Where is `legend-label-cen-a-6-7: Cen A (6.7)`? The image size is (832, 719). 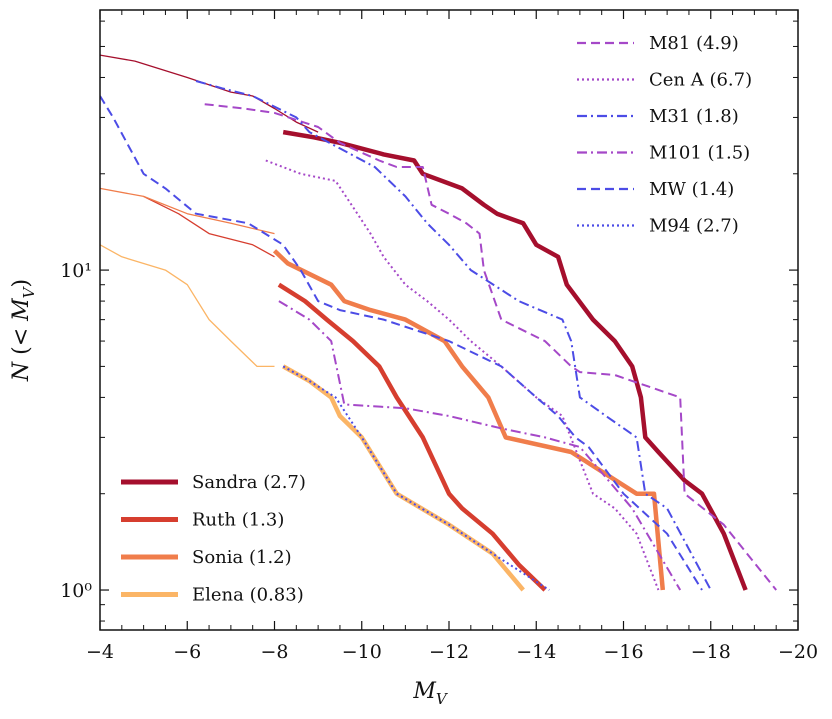 legend-label-cen-a-6-7: Cen A (6.7) is located at coordinates (700, 80).